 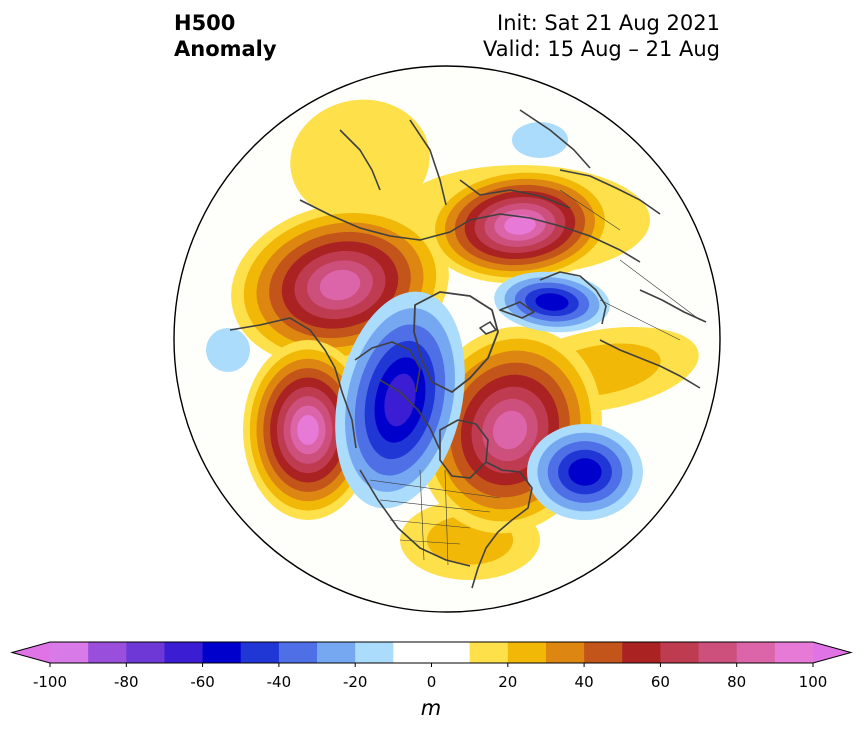 What do you see at coordinates (601, 49) in the screenshot?
I see `valid-range: Valid: 15 Aug – 21 Aug` at bounding box center [601, 49].